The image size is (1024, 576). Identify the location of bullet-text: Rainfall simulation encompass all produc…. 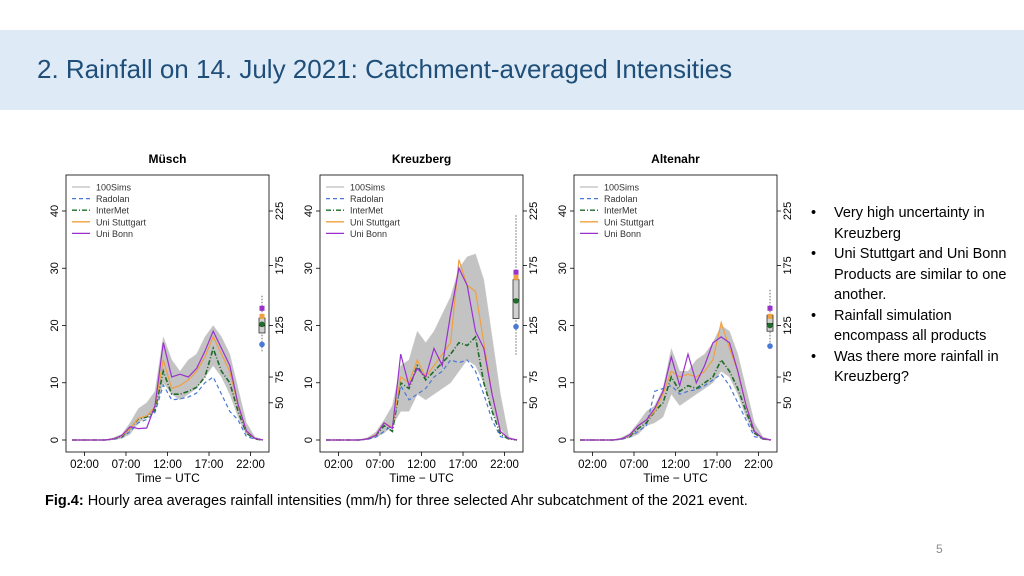
(910, 326).